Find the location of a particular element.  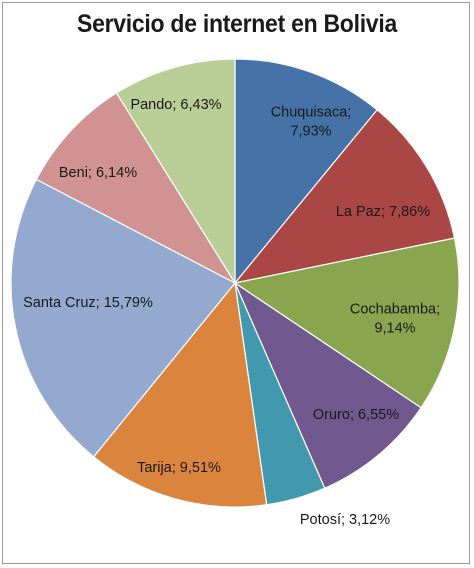

slice-label-cochabamba: Cochabamba; 9,14% is located at coordinates (395, 319).